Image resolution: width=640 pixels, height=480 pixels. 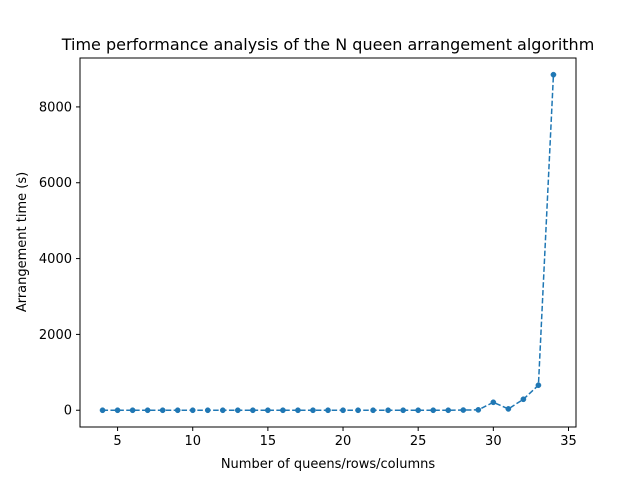 I want to click on y-axis: 0 2000 4000 6000 8000, so click(x=59, y=259).